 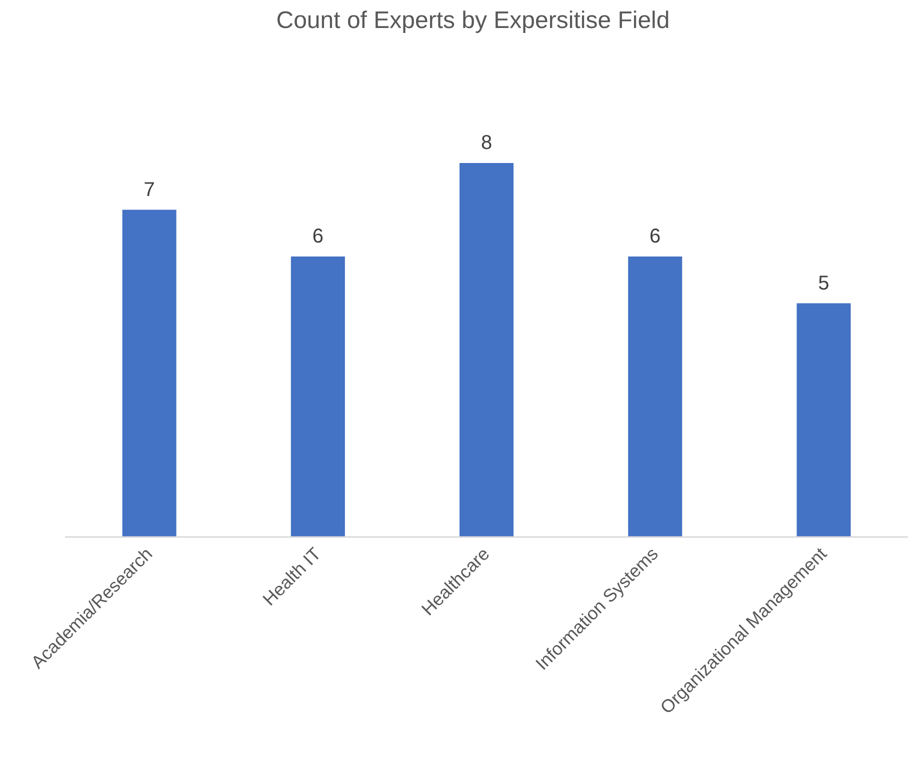 I want to click on data-label: 5, so click(x=824, y=283).